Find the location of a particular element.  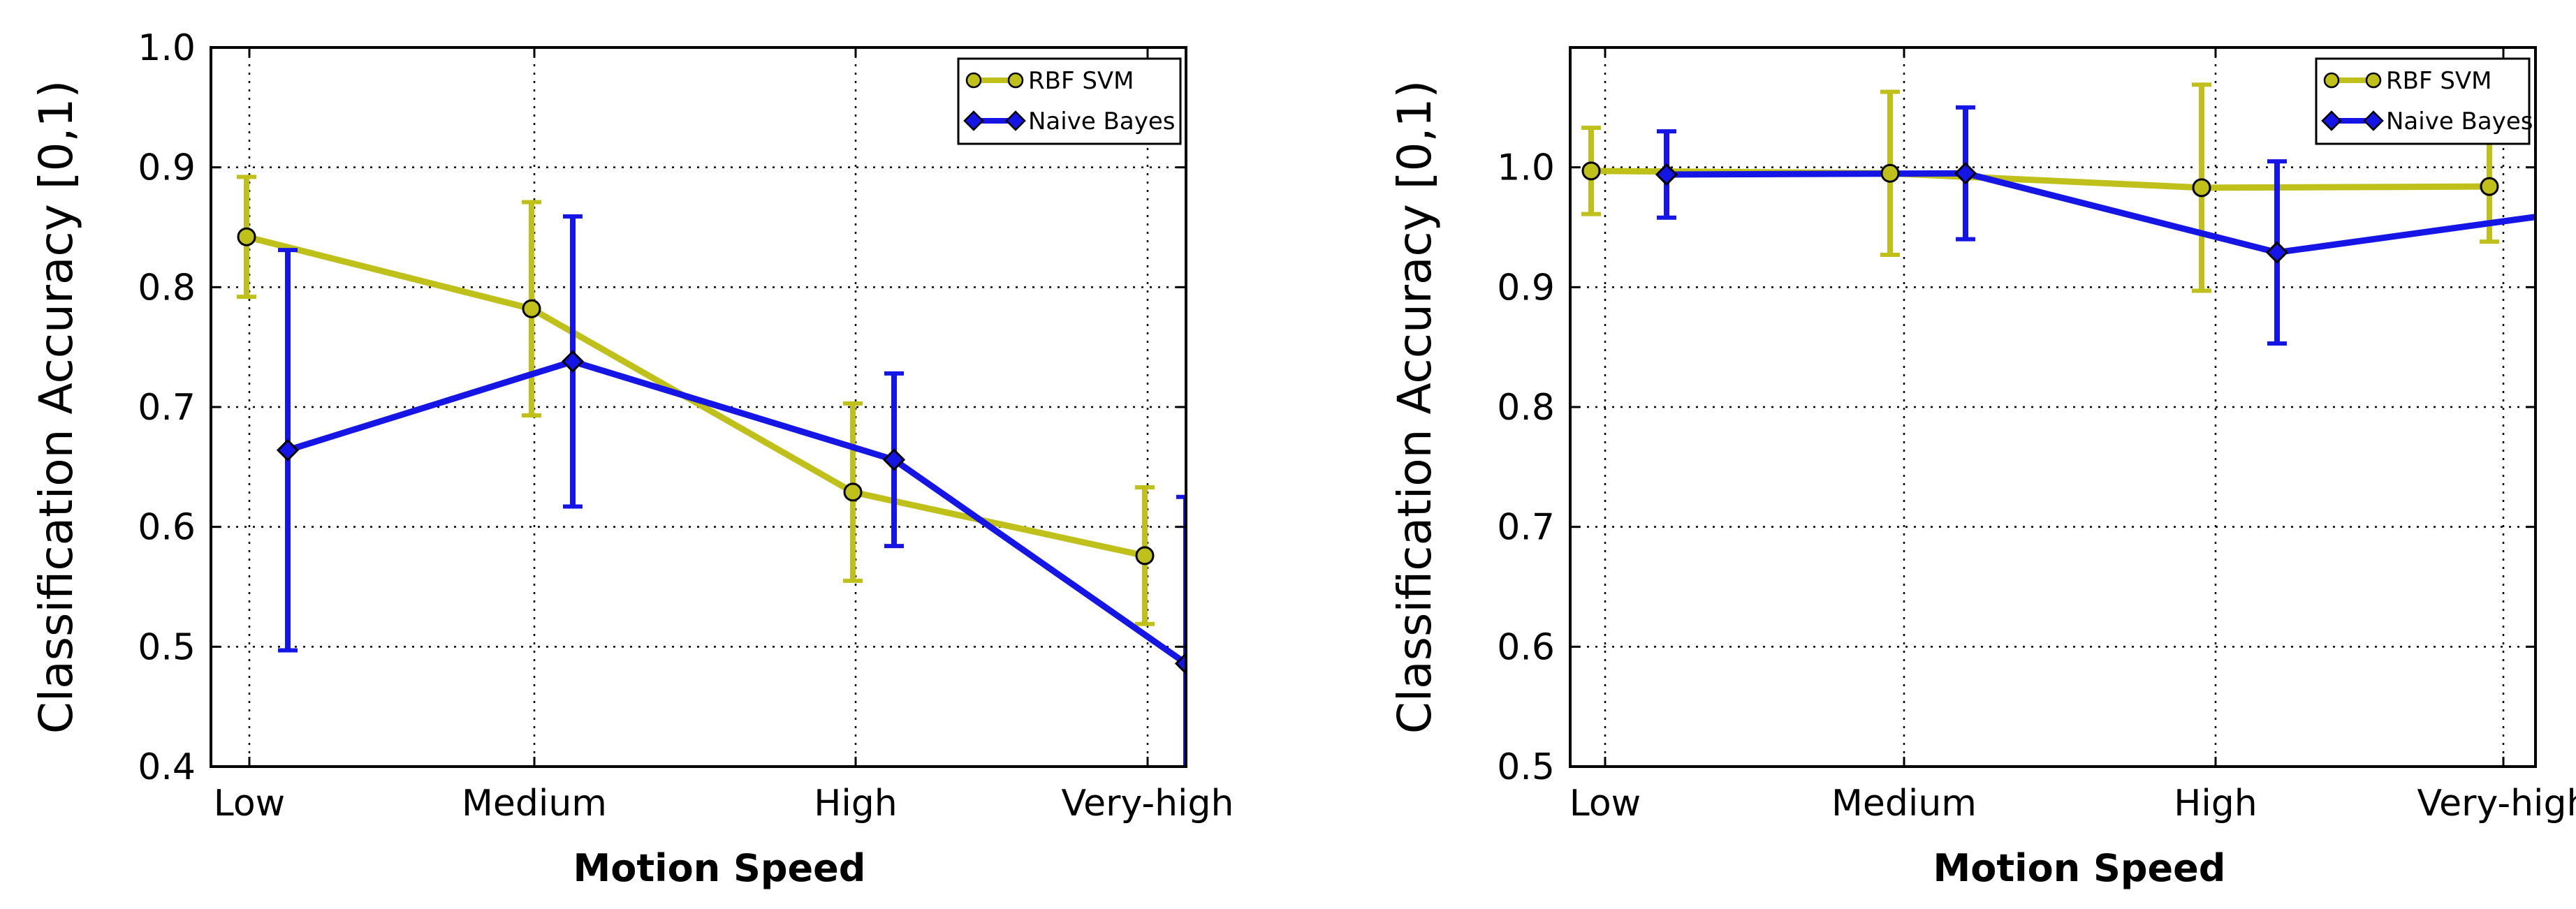

y-tick-label: 0.4 is located at coordinates (167, 767).